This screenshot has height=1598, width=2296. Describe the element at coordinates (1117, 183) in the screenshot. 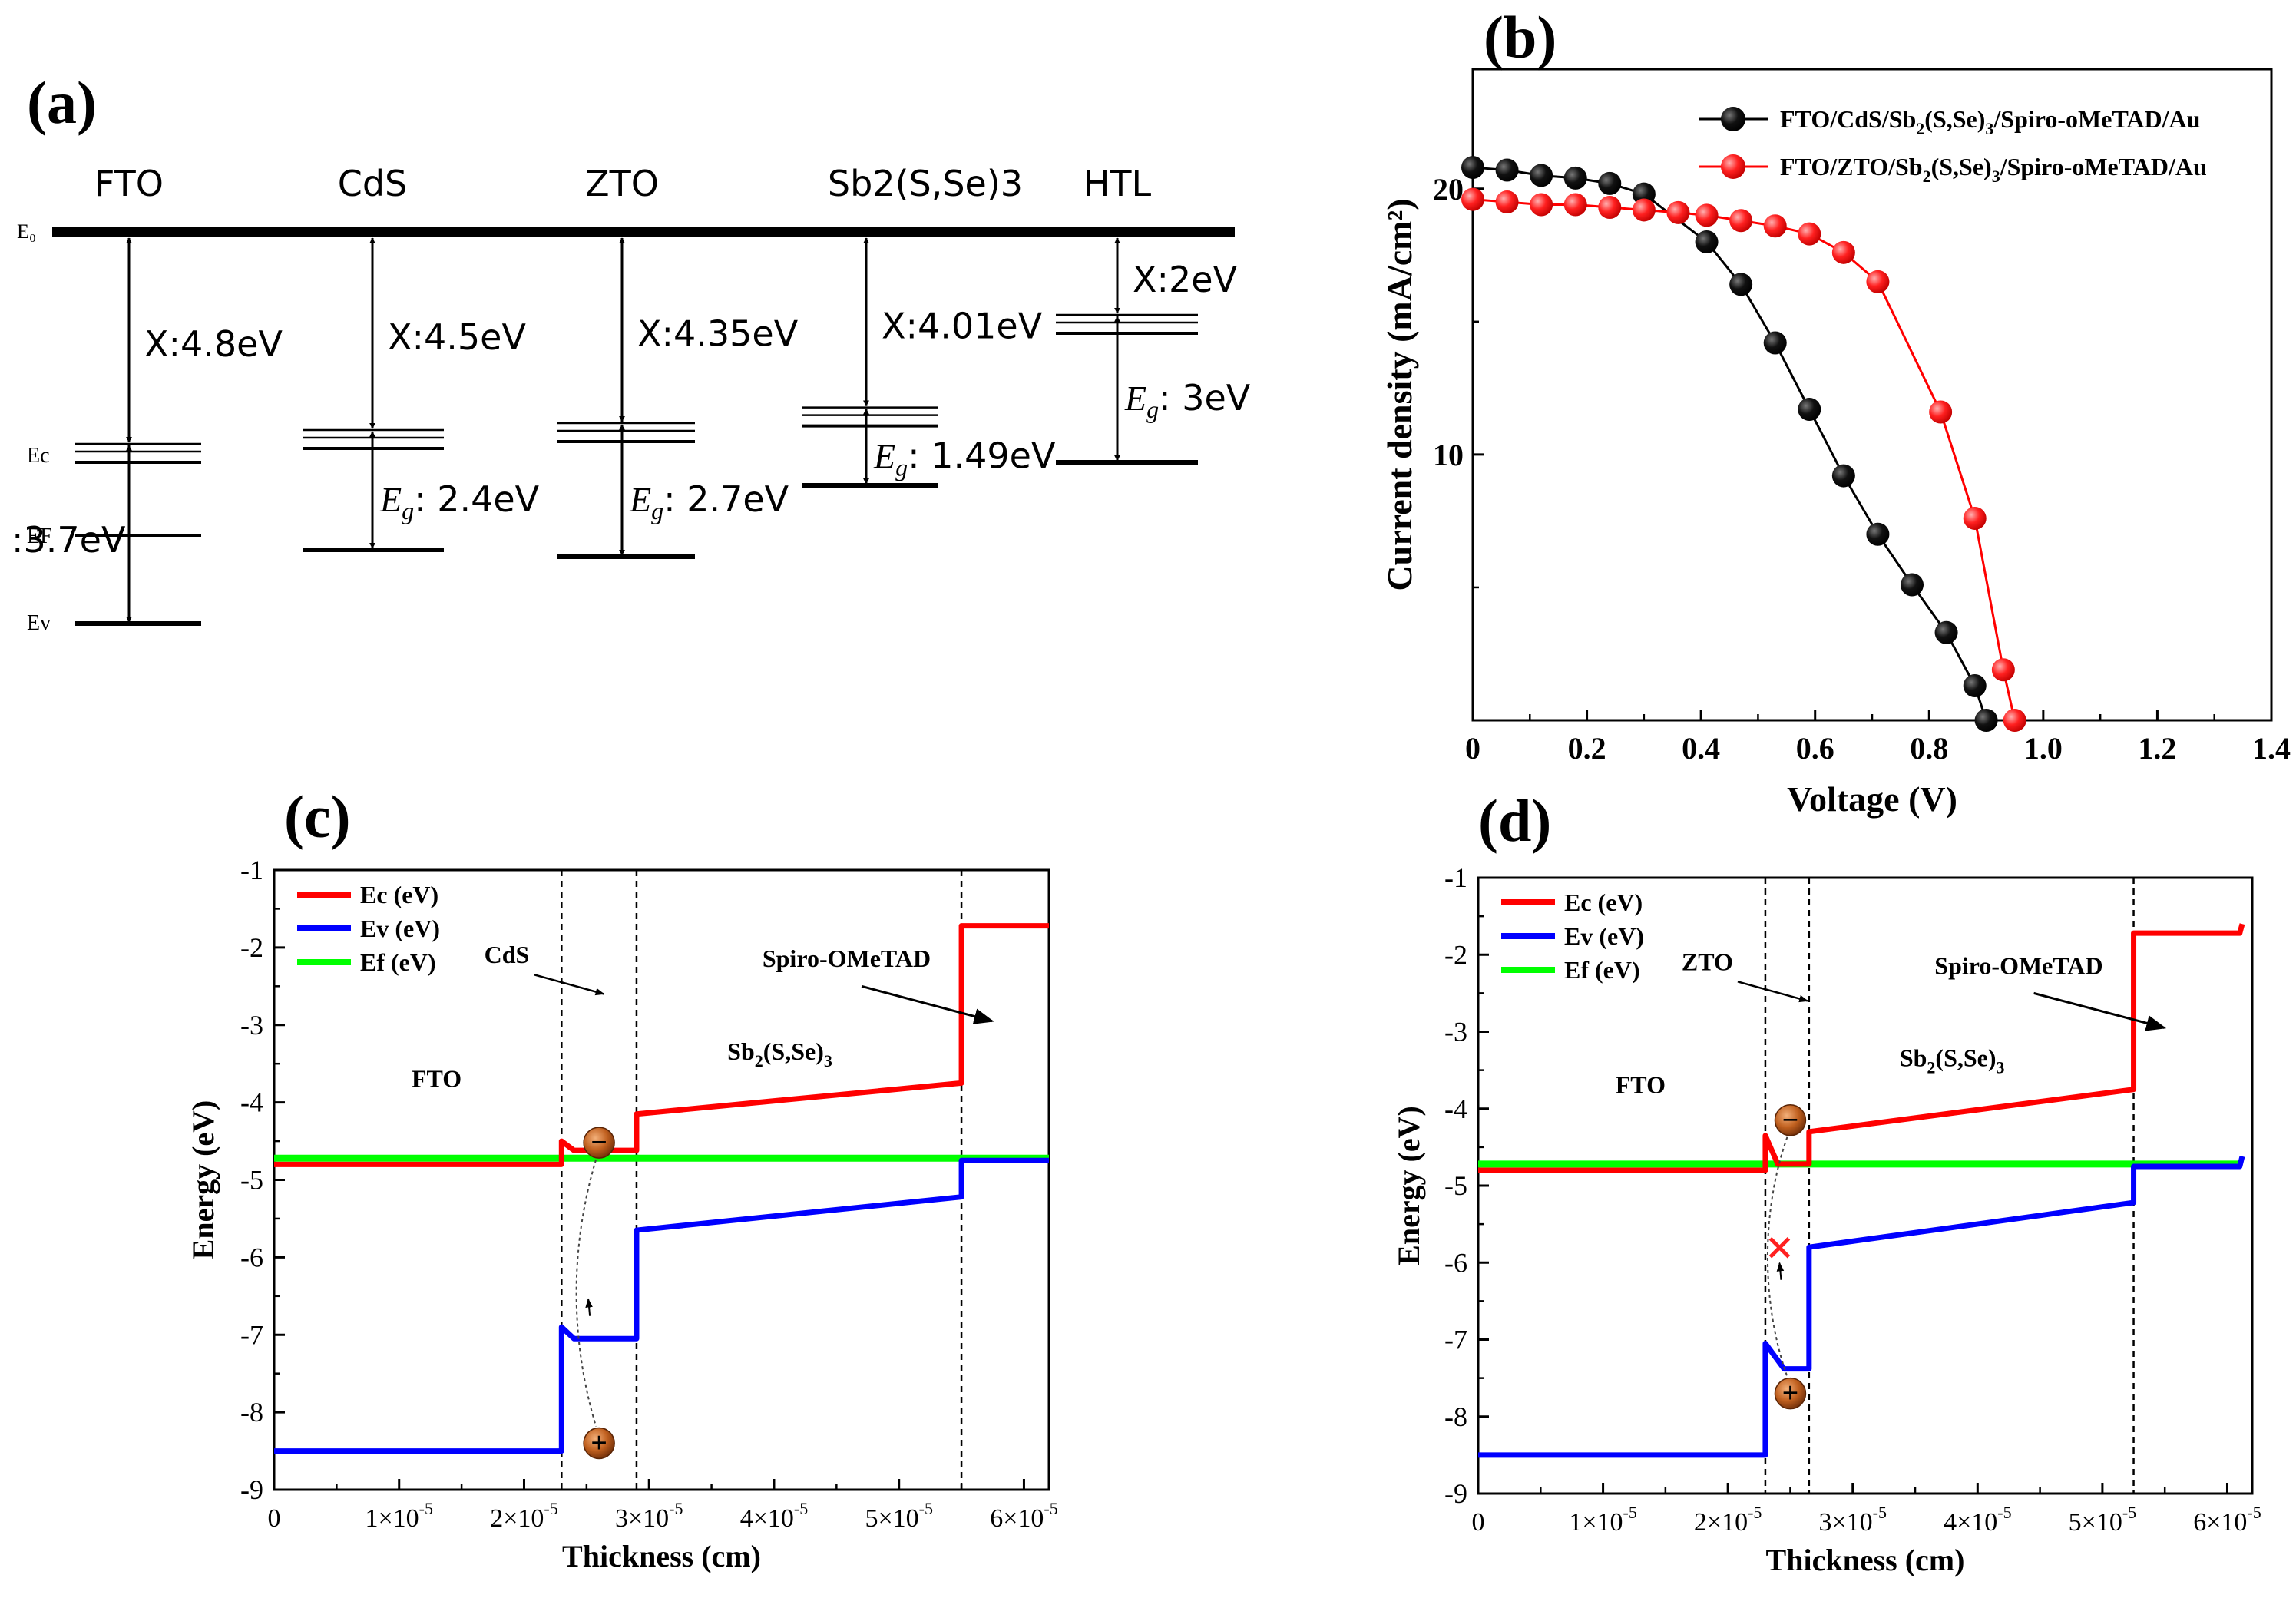

I see `layer-name-4: HTL` at that location.